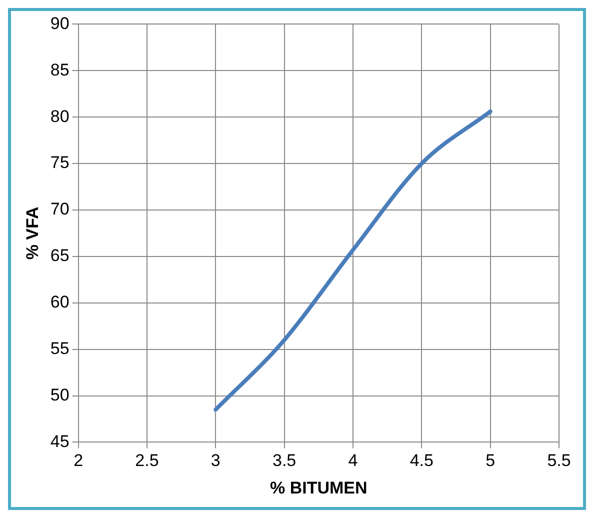 The width and height of the screenshot is (594, 518). I want to click on x-tick-label: 5, so click(491, 460).